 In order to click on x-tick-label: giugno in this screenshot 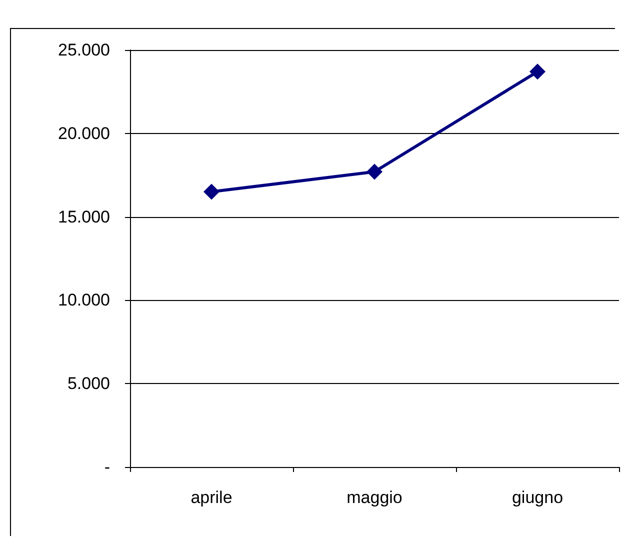, I will do `click(538, 497)`.